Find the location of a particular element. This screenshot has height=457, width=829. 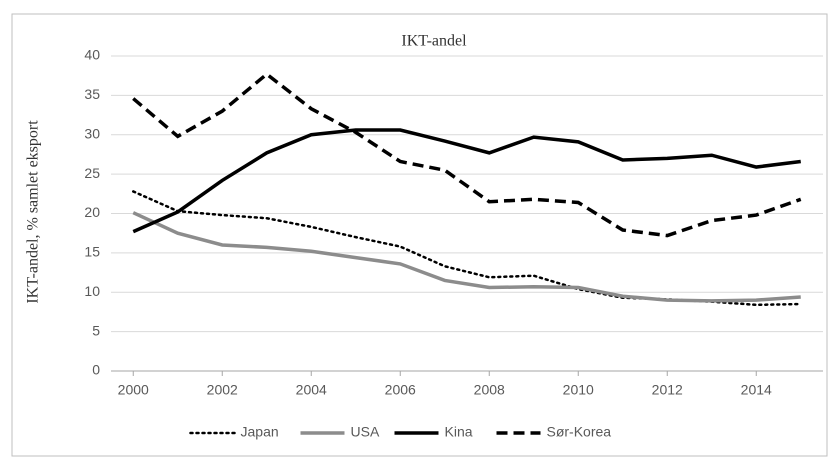

y-tick-label: 35 is located at coordinates (92, 94).